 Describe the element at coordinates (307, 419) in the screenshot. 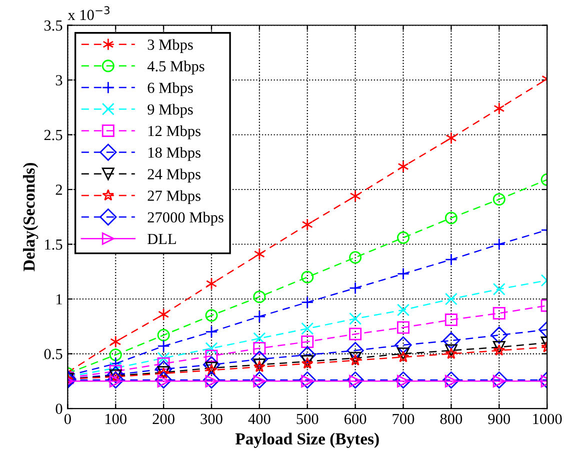

I see `x-tick-label: 500` at that location.